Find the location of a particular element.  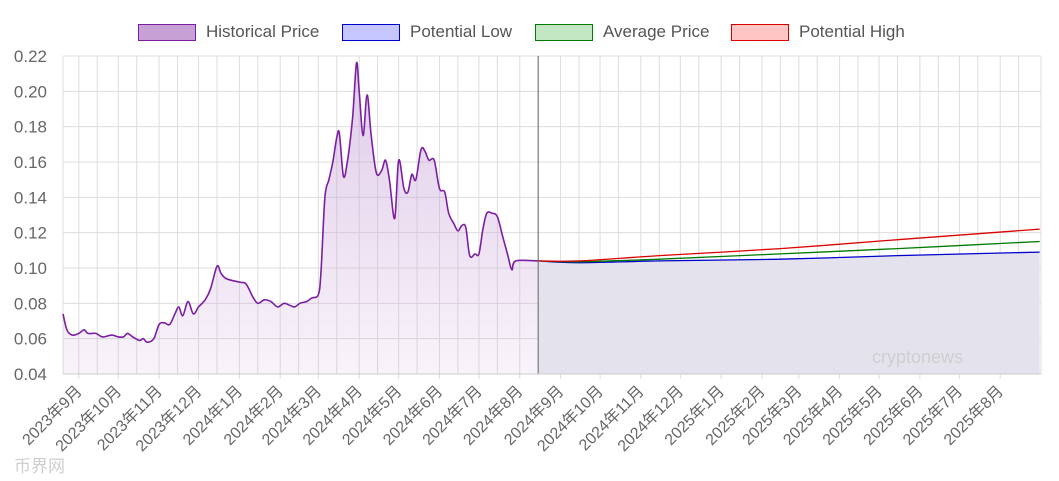

legend-item-potential-high: Potential High is located at coordinates (818, 32).